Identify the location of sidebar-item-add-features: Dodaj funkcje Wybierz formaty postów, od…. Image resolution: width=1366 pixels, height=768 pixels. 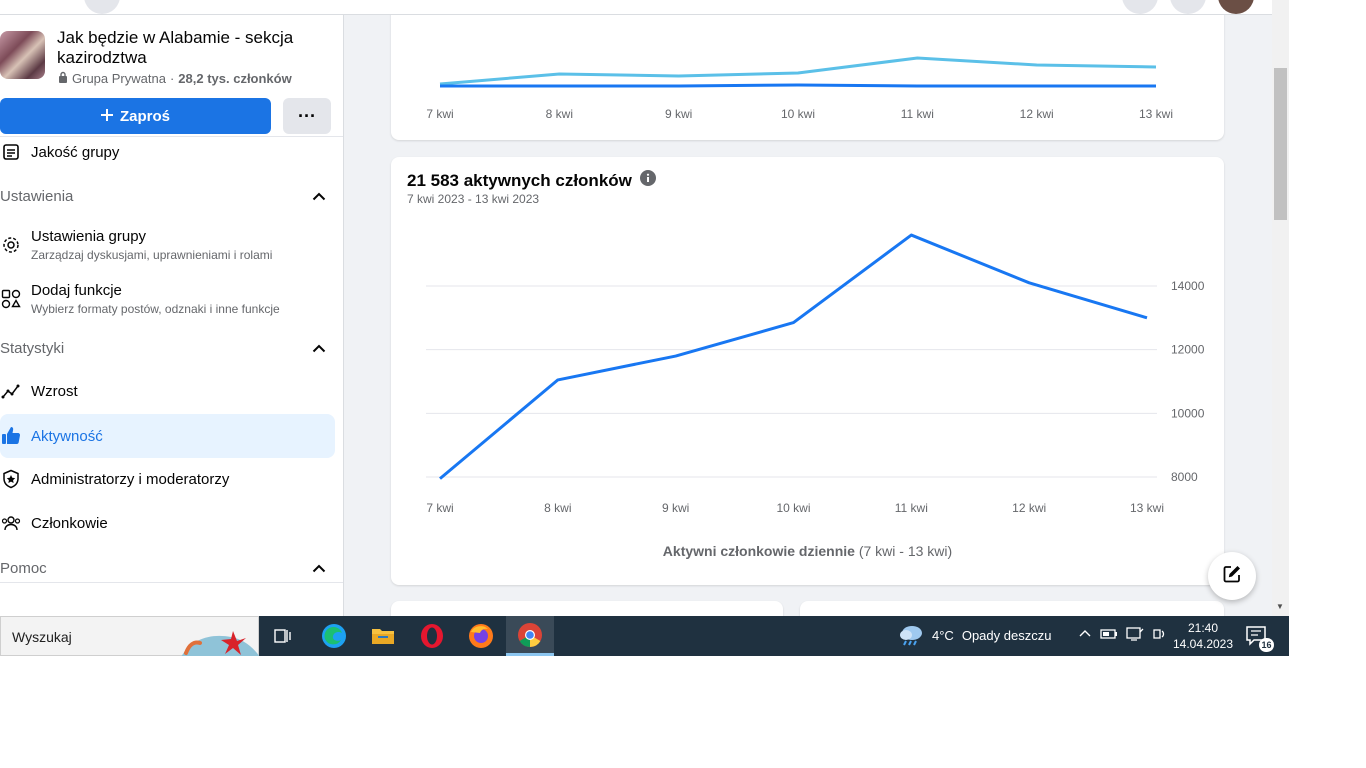
(167, 299).